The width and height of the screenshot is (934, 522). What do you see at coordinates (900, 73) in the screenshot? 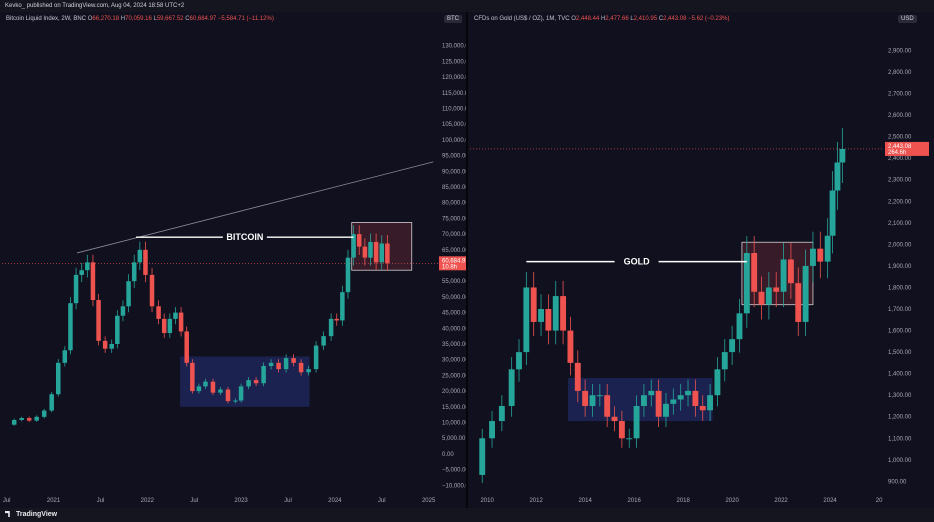
I see `y-tick-label: 2,800.00` at bounding box center [900, 73].